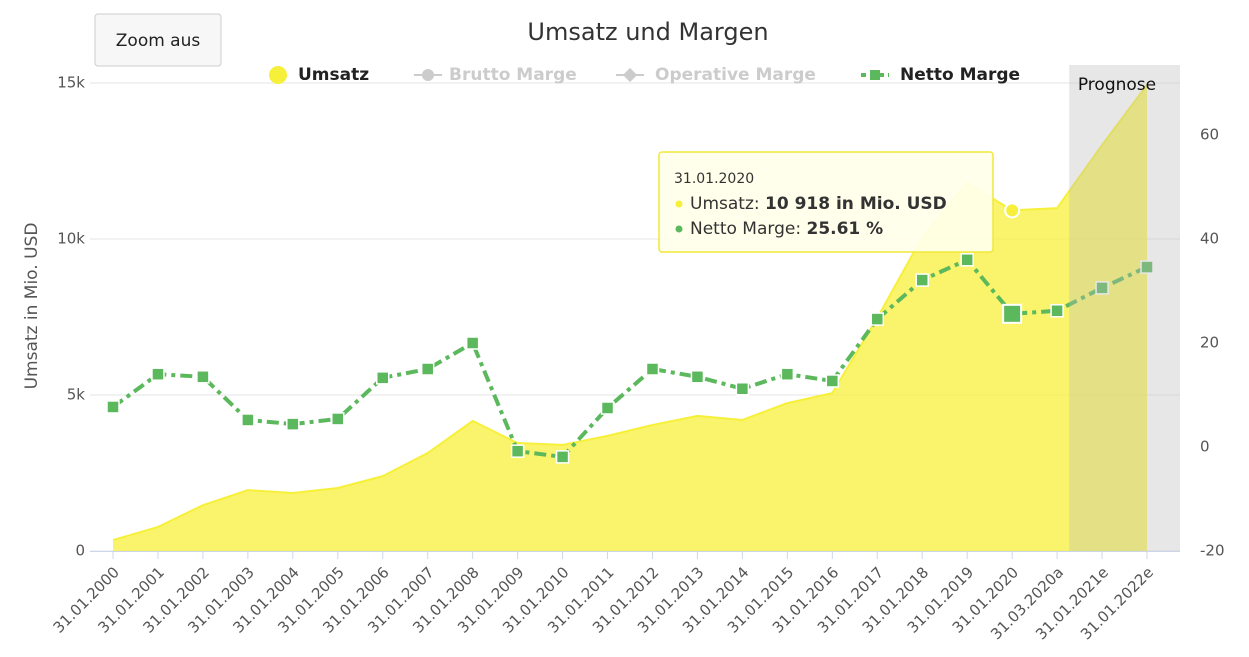 The image size is (1249, 657). Describe the element at coordinates (714, 179) in the screenshot. I see `tooltip-date: 31.01.2020` at that location.